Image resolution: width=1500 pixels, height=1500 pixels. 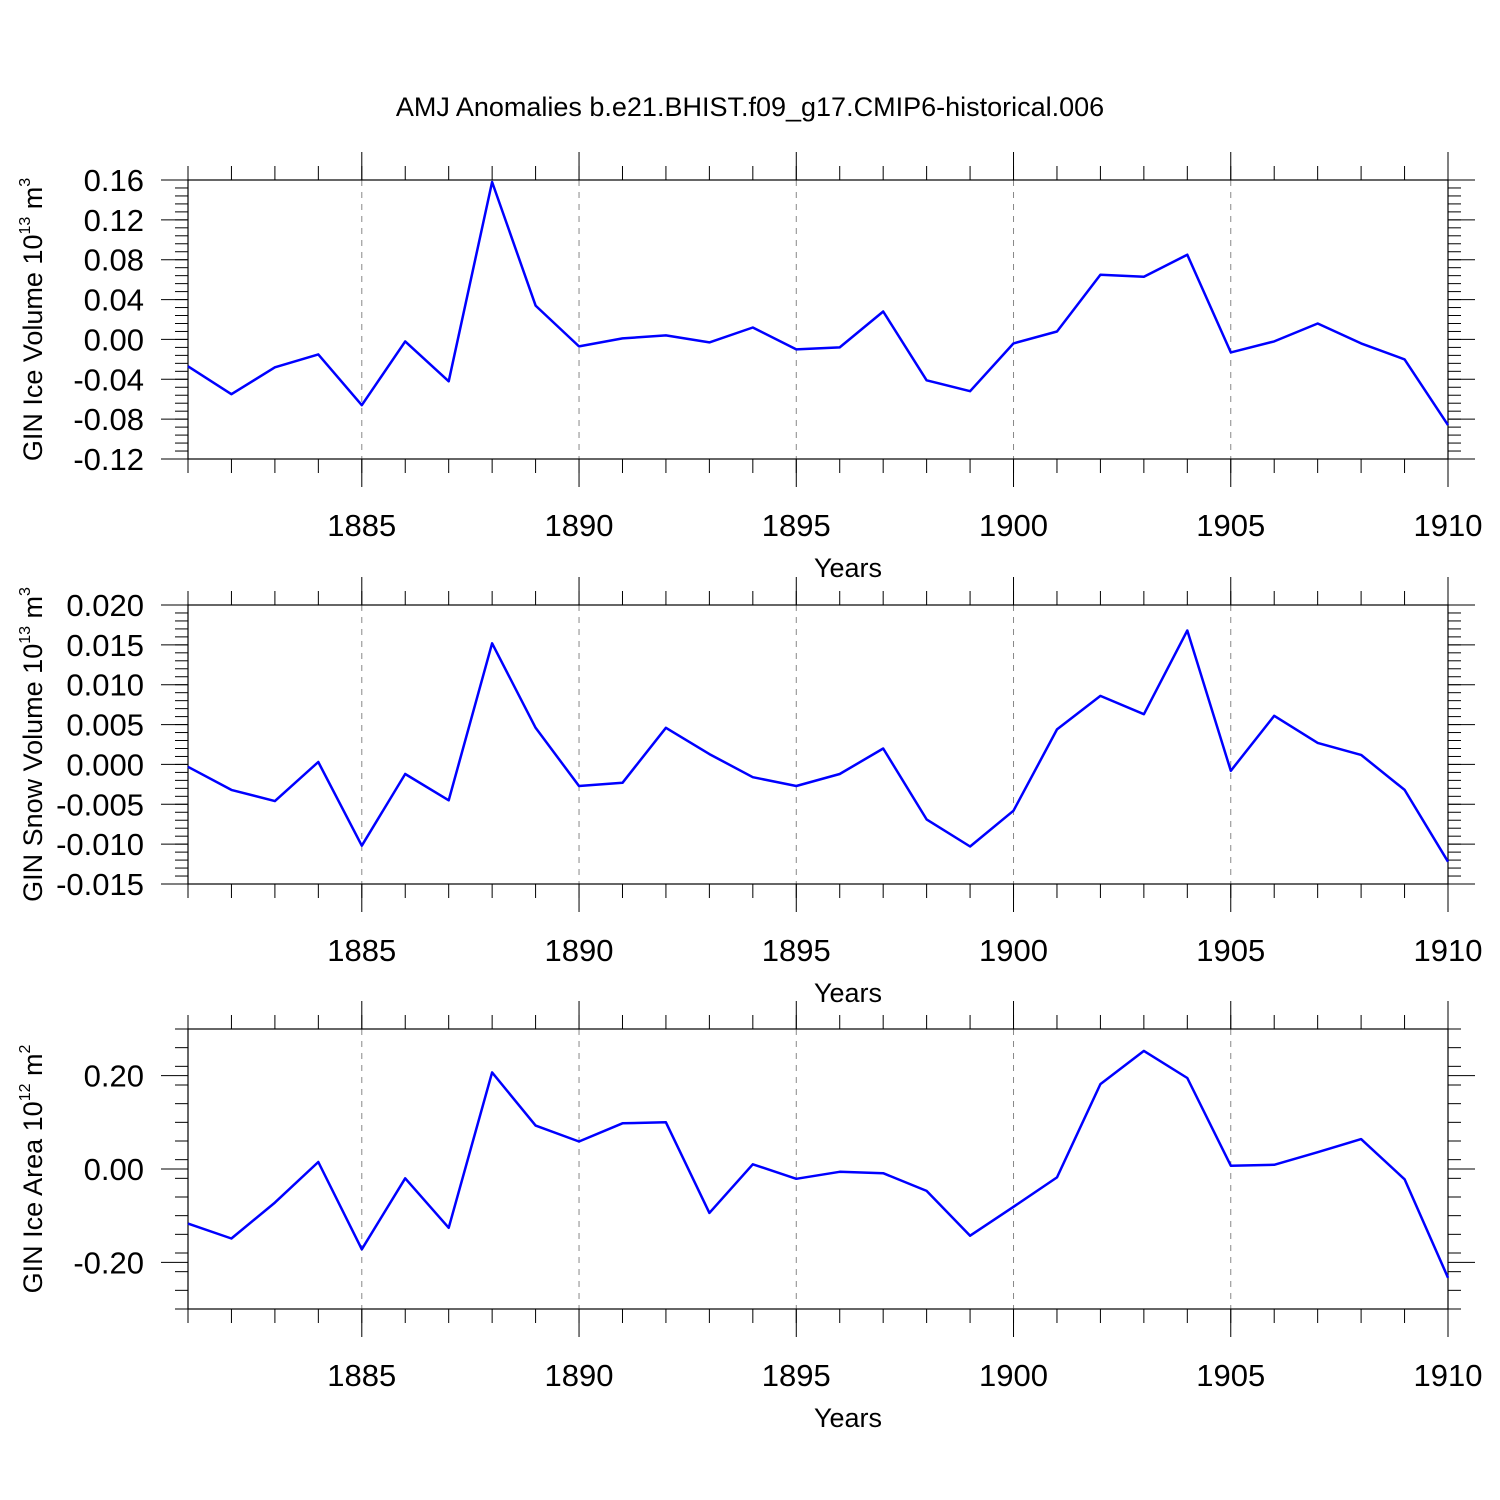 What do you see at coordinates (100, 844) in the screenshot?
I see `y-tick-label: -0.010` at bounding box center [100, 844].